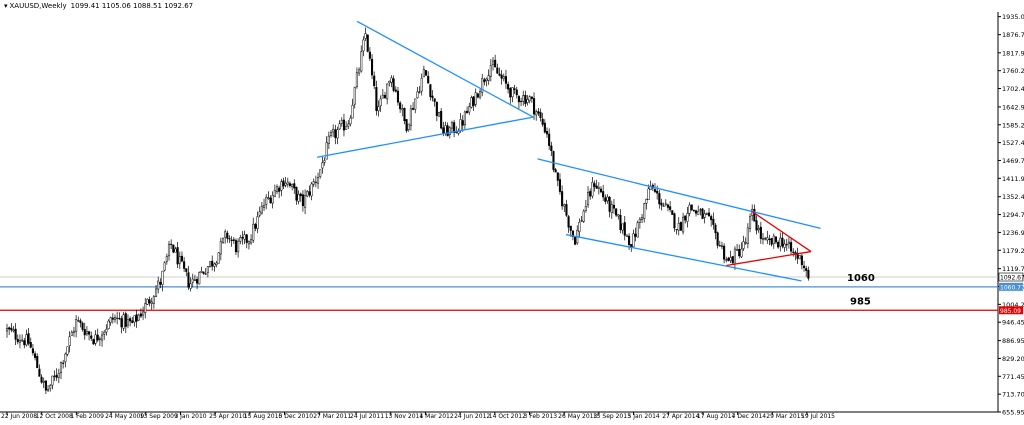 Image resolution: width=1024 pixels, height=425 pixels. Describe the element at coordinates (190, 416) in the screenshot. I see `x-tick-label: 3 Jan 2010` at that location.